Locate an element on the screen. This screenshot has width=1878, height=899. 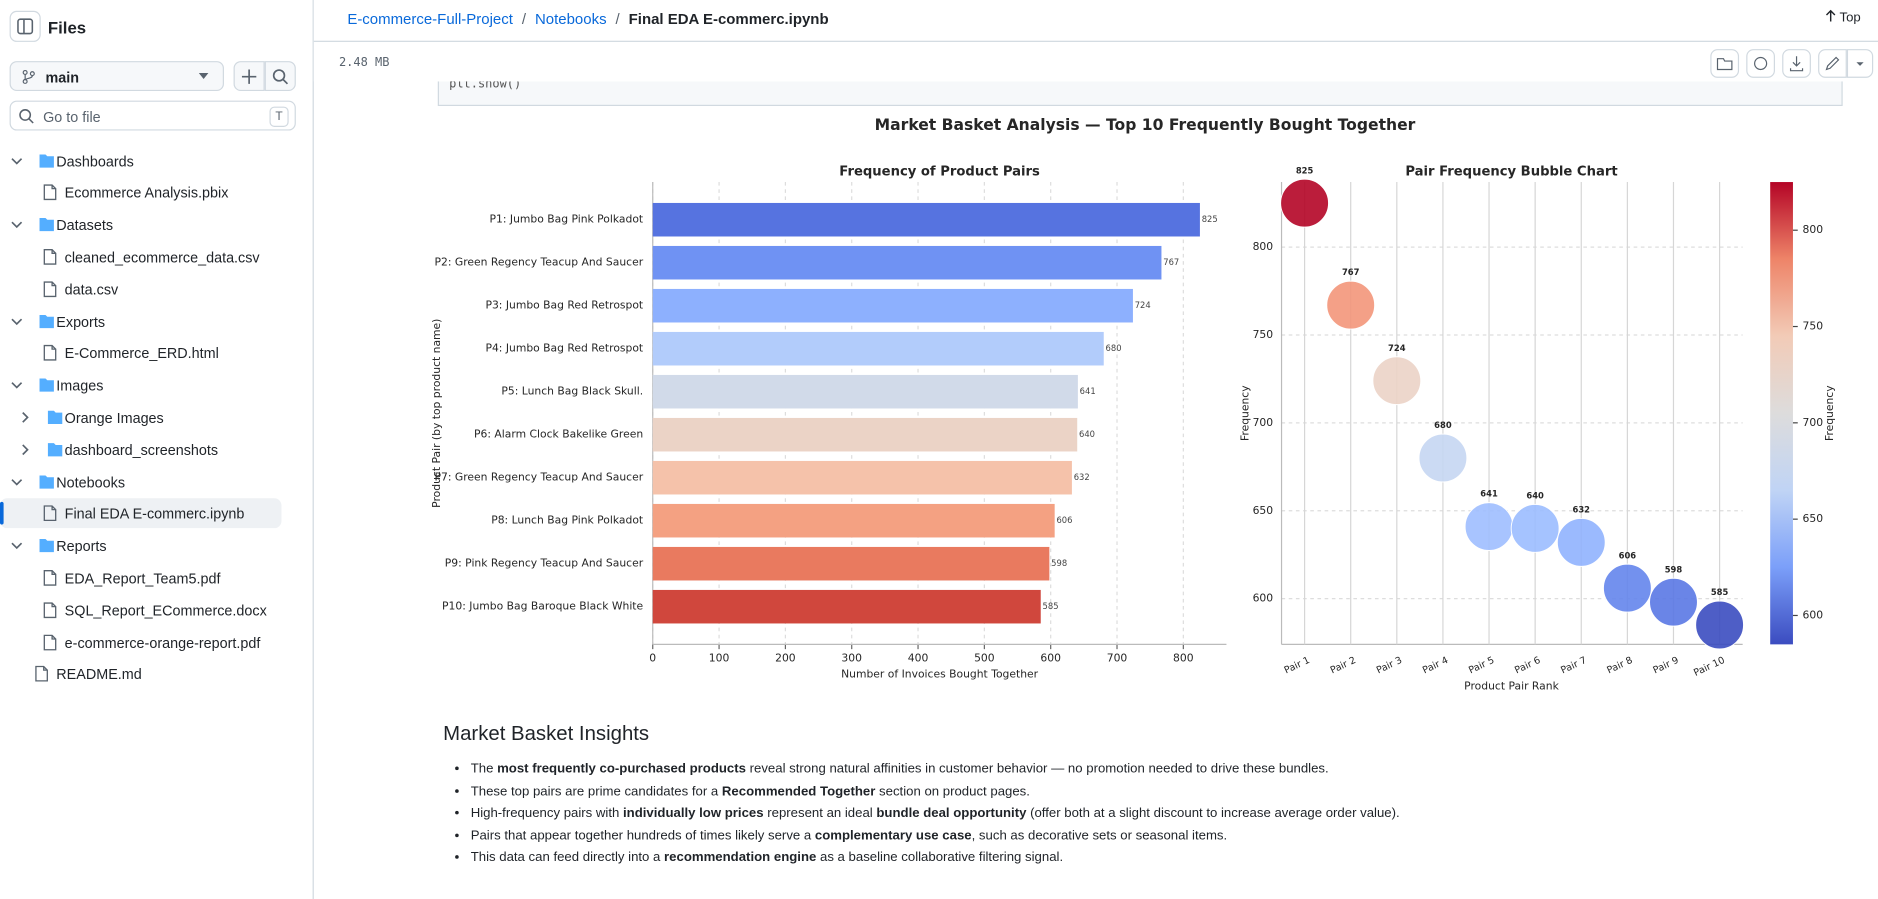
folder-row: dashboard_screenshots is located at coordinates (140, 449).